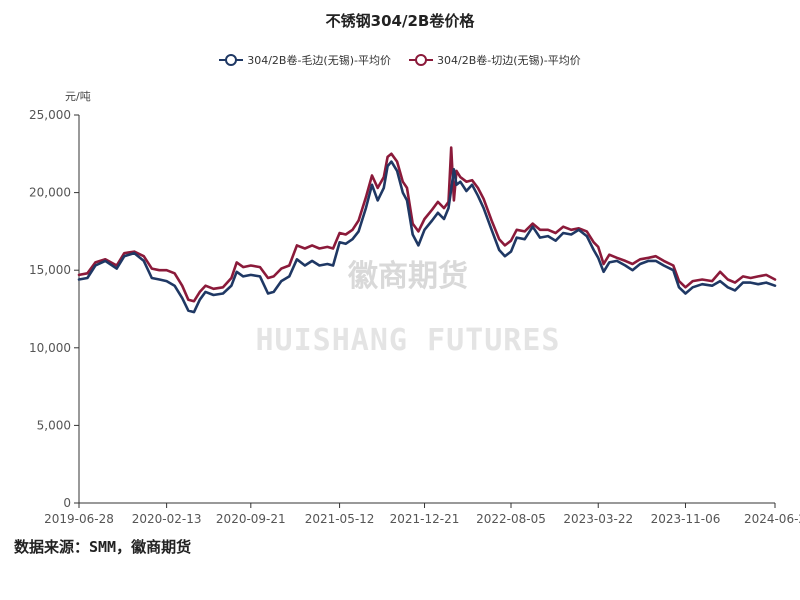  What do you see at coordinates (103, 547) in the screenshot?
I see `source-note: 数据来源：SMM，徽商期货` at bounding box center [103, 547].